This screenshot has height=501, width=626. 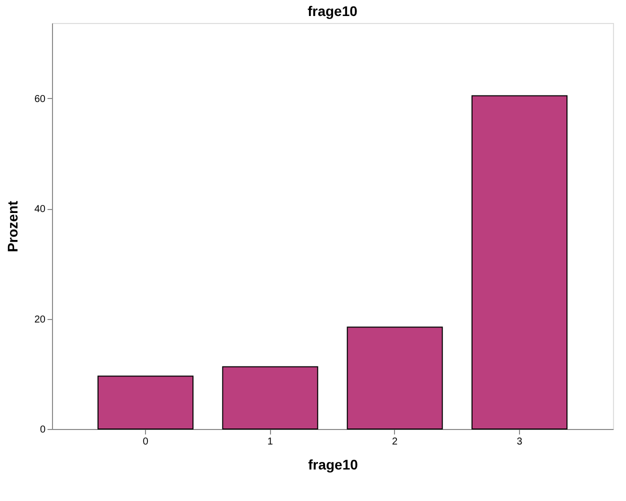 What do you see at coordinates (333, 11) in the screenshot?
I see `chart-title: frage10` at bounding box center [333, 11].